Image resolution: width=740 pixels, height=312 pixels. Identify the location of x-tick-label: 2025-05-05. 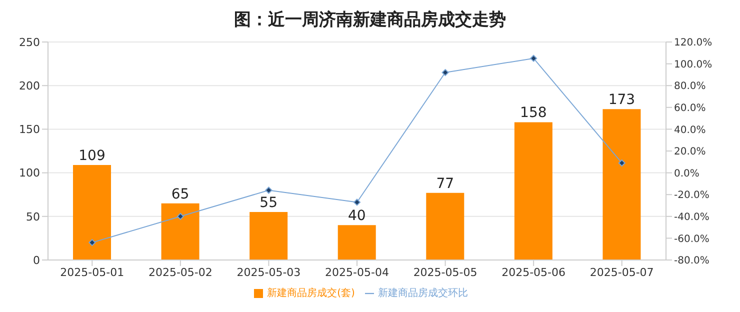
(445, 272).